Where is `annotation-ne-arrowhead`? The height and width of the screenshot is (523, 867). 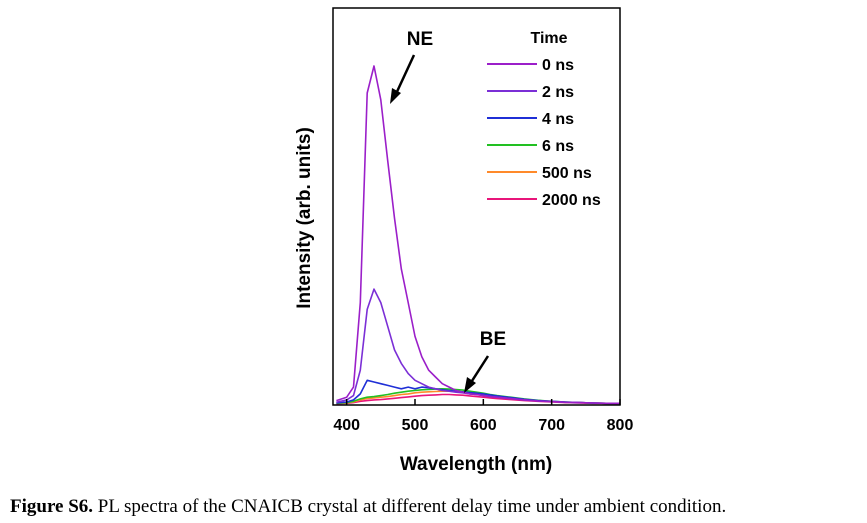 annotation-ne-arrowhead is located at coordinates (395, 96).